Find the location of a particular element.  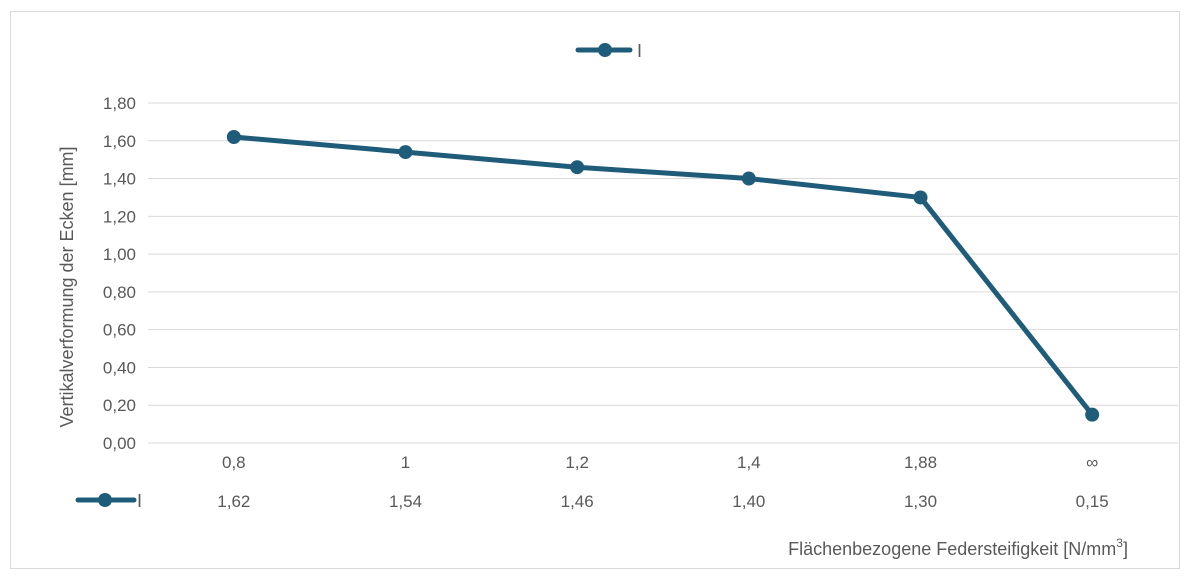

x-axis-title: Flächenbezogene Federsteifigkeit [N/mm3] is located at coordinates (958, 547).